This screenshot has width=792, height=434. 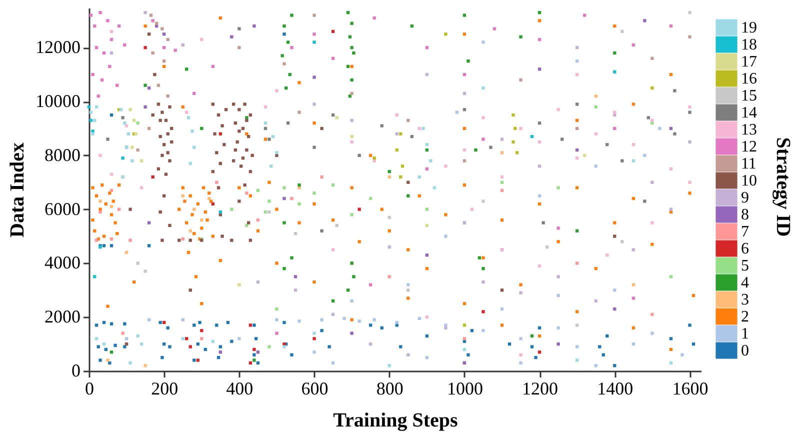 What do you see at coordinates (748, 164) in the screenshot?
I see `legend-label: 11` at bounding box center [748, 164].